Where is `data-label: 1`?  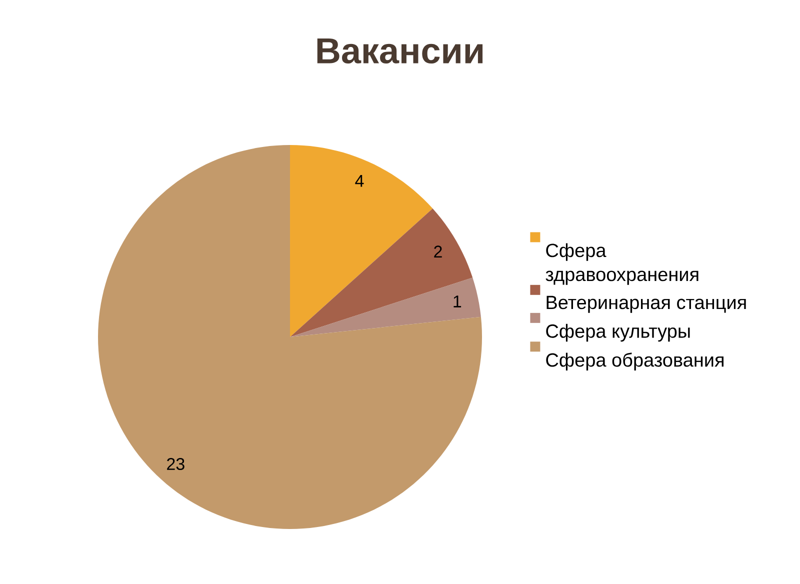 data-label: 1 is located at coordinates (458, 302).